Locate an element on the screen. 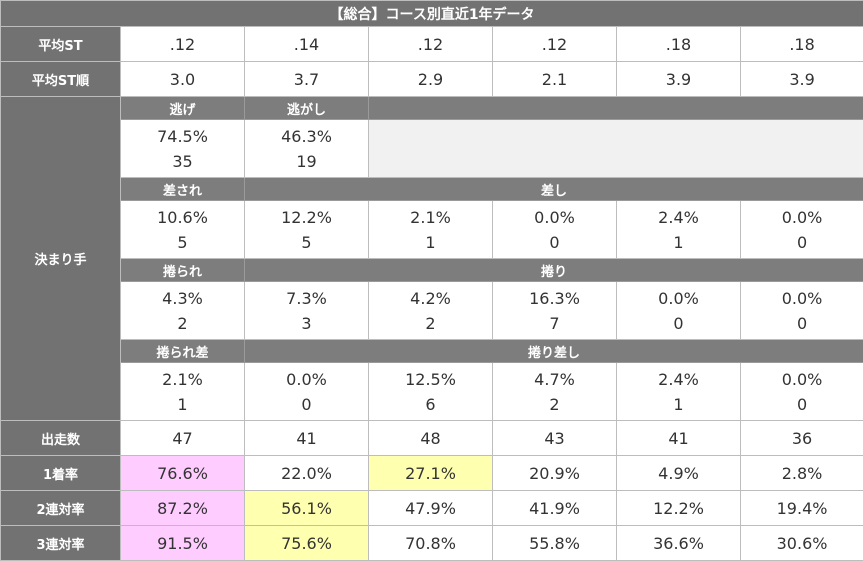  kimarite-makuri-sashi-header-row: 捲られ差 捲り差し is located at coordinates (432, 351).